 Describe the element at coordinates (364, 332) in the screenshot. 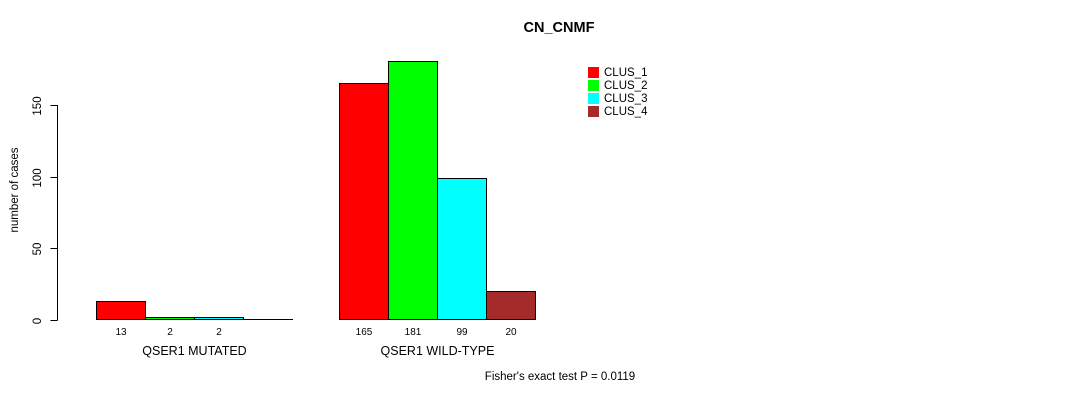

I see `bar-value-label: 165` at that location.